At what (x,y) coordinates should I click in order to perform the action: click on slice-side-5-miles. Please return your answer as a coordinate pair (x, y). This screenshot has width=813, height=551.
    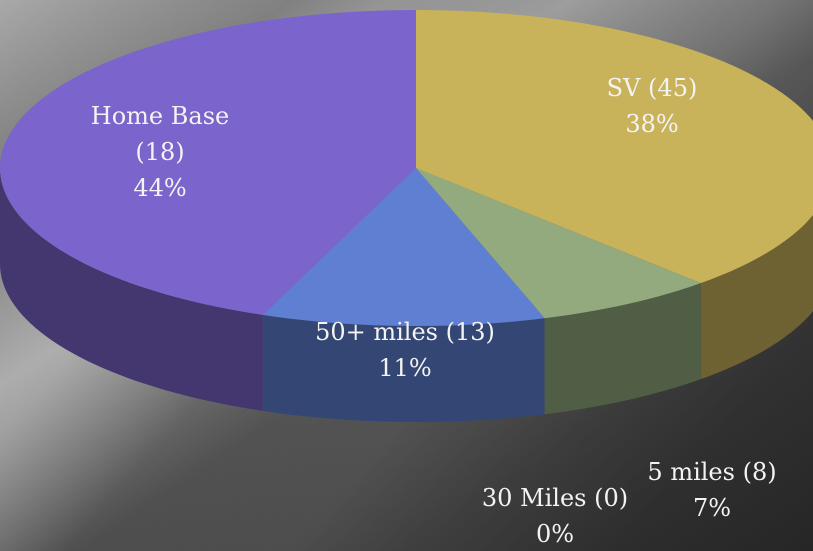
    Looking at the image, I should click on (622, 349).